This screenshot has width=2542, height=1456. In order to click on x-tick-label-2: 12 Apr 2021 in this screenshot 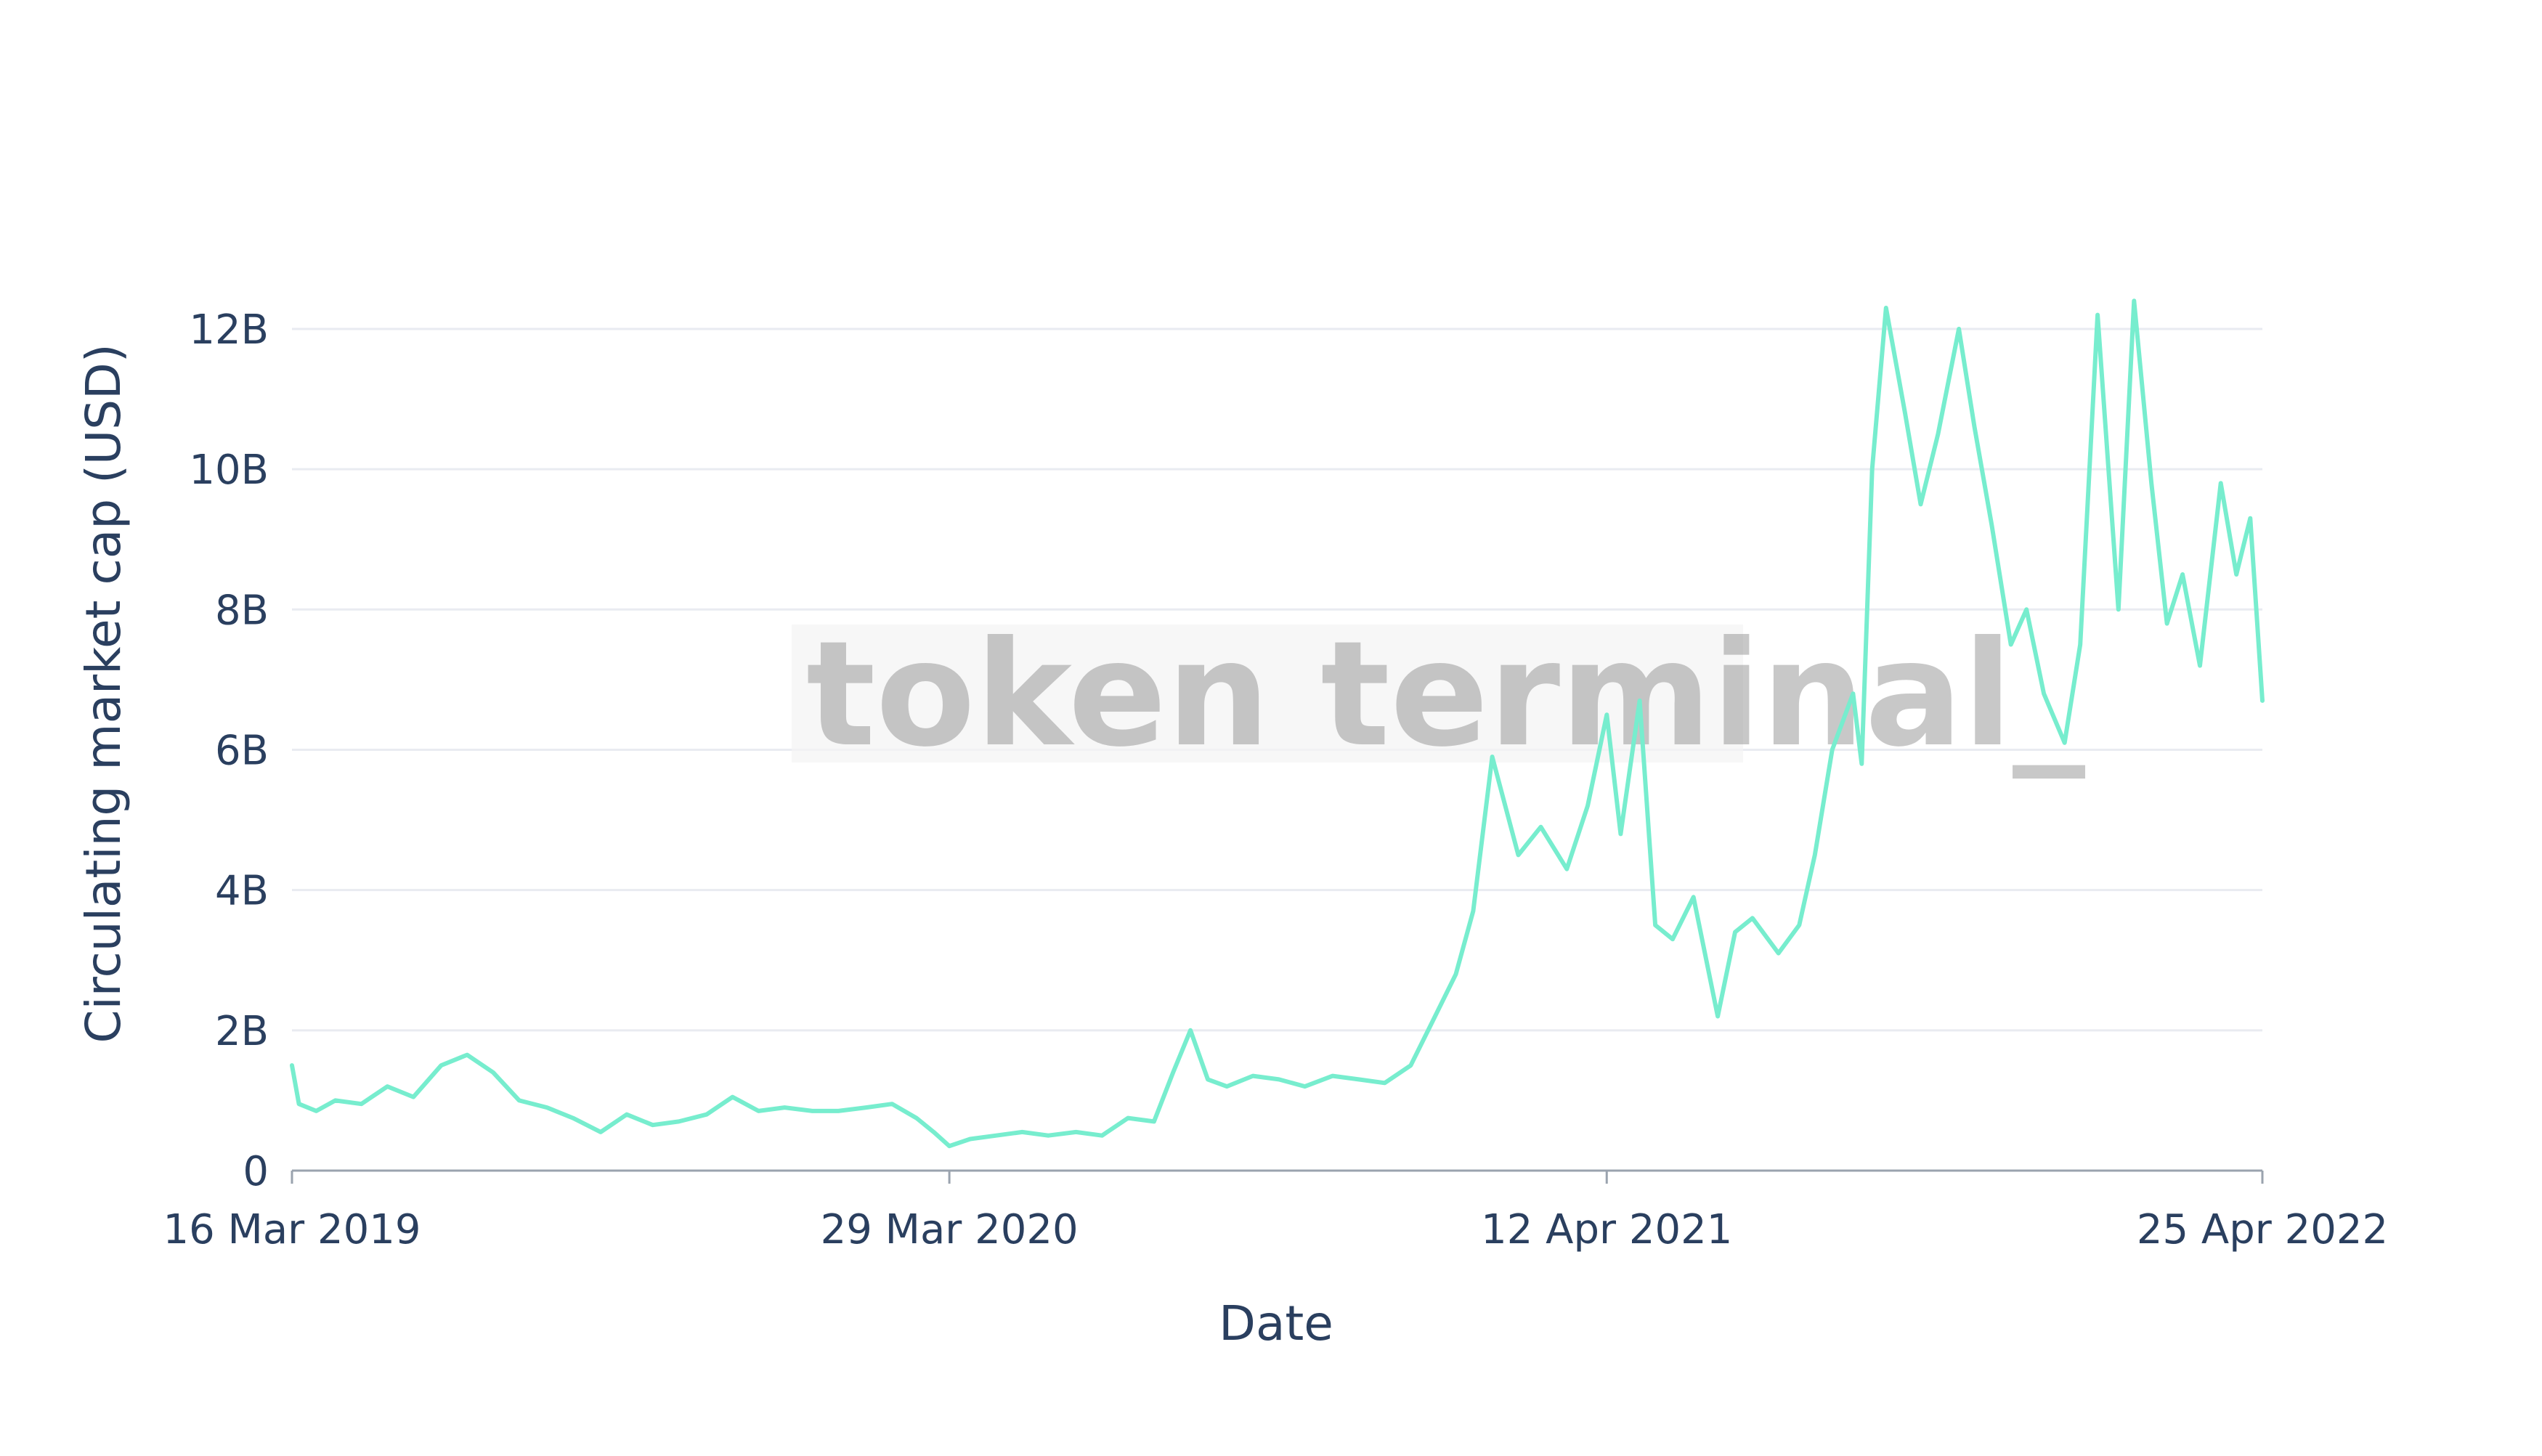, I will do `click(1606, 1229)`.